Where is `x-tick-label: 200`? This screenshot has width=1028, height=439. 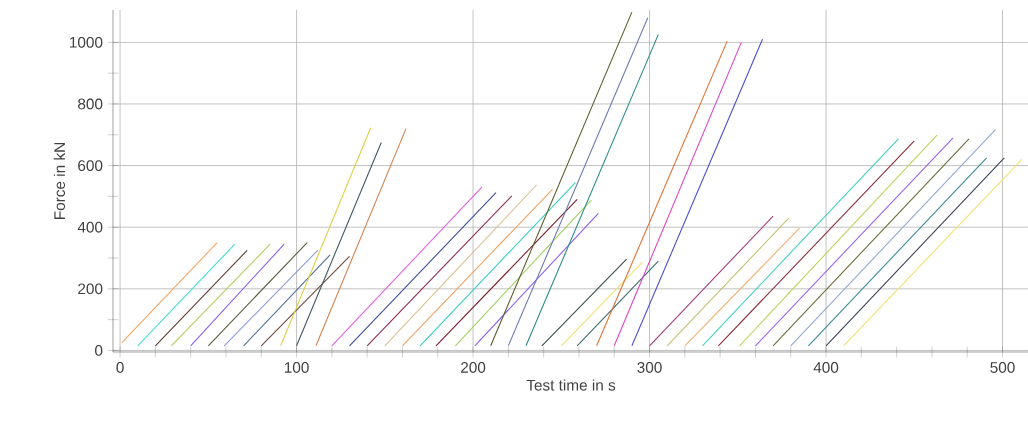
x-tick-label: 200 is located at coordinates (473, 367).